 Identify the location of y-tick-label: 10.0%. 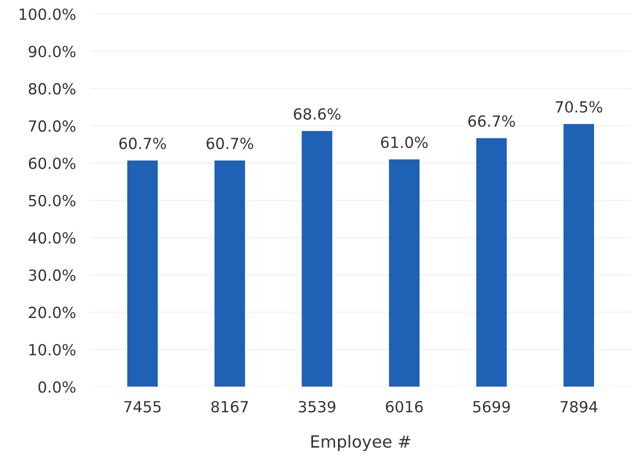
(52, 350).